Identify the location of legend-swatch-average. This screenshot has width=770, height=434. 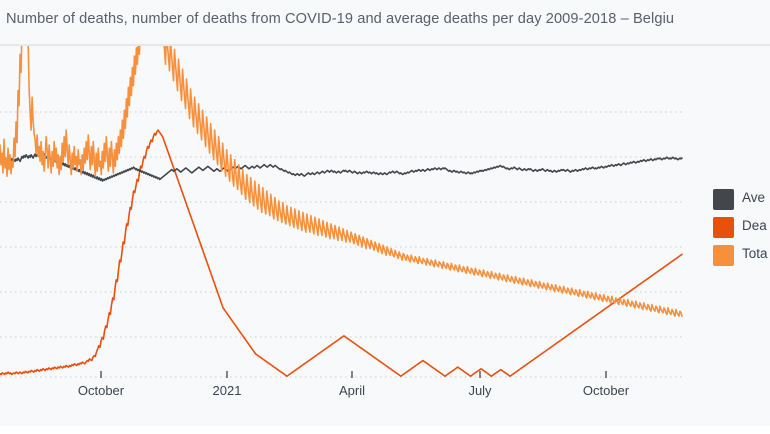
(723, 199).